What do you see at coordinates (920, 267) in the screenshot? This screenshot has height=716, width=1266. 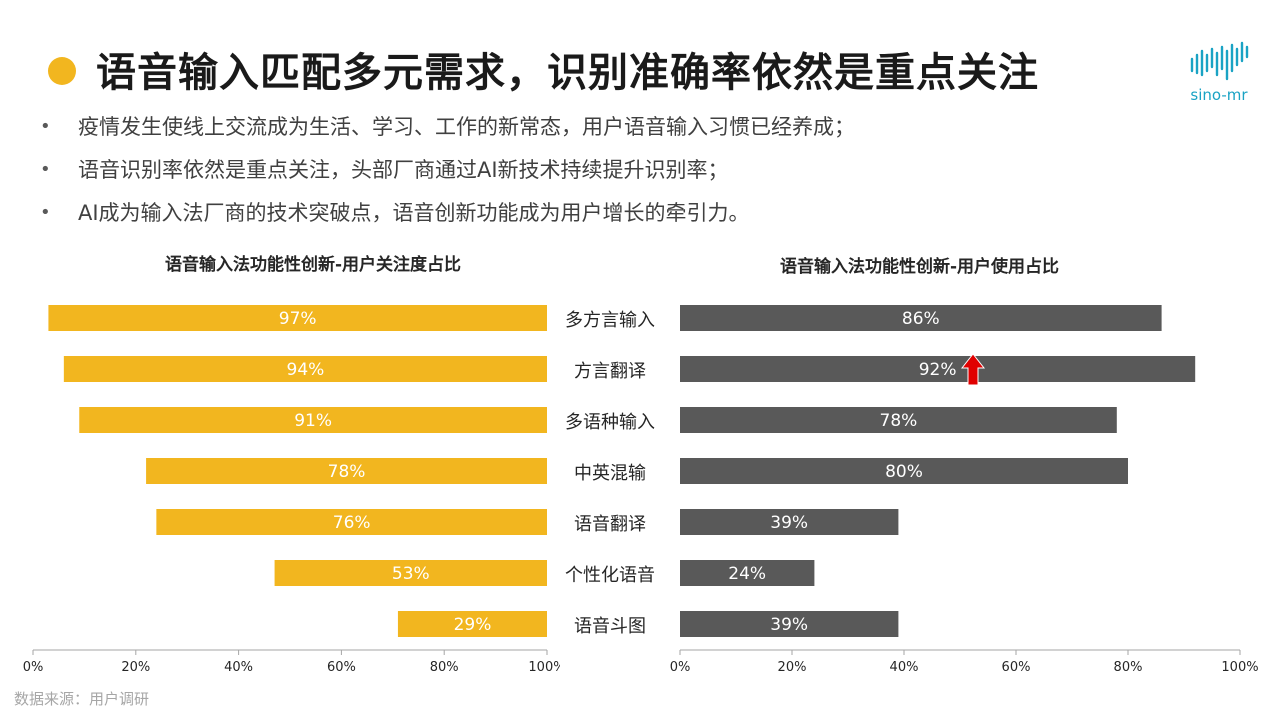 I see `right-chart-title: 语音输入法功能性创新-用户使用占比` at bounding box center [920, 267].